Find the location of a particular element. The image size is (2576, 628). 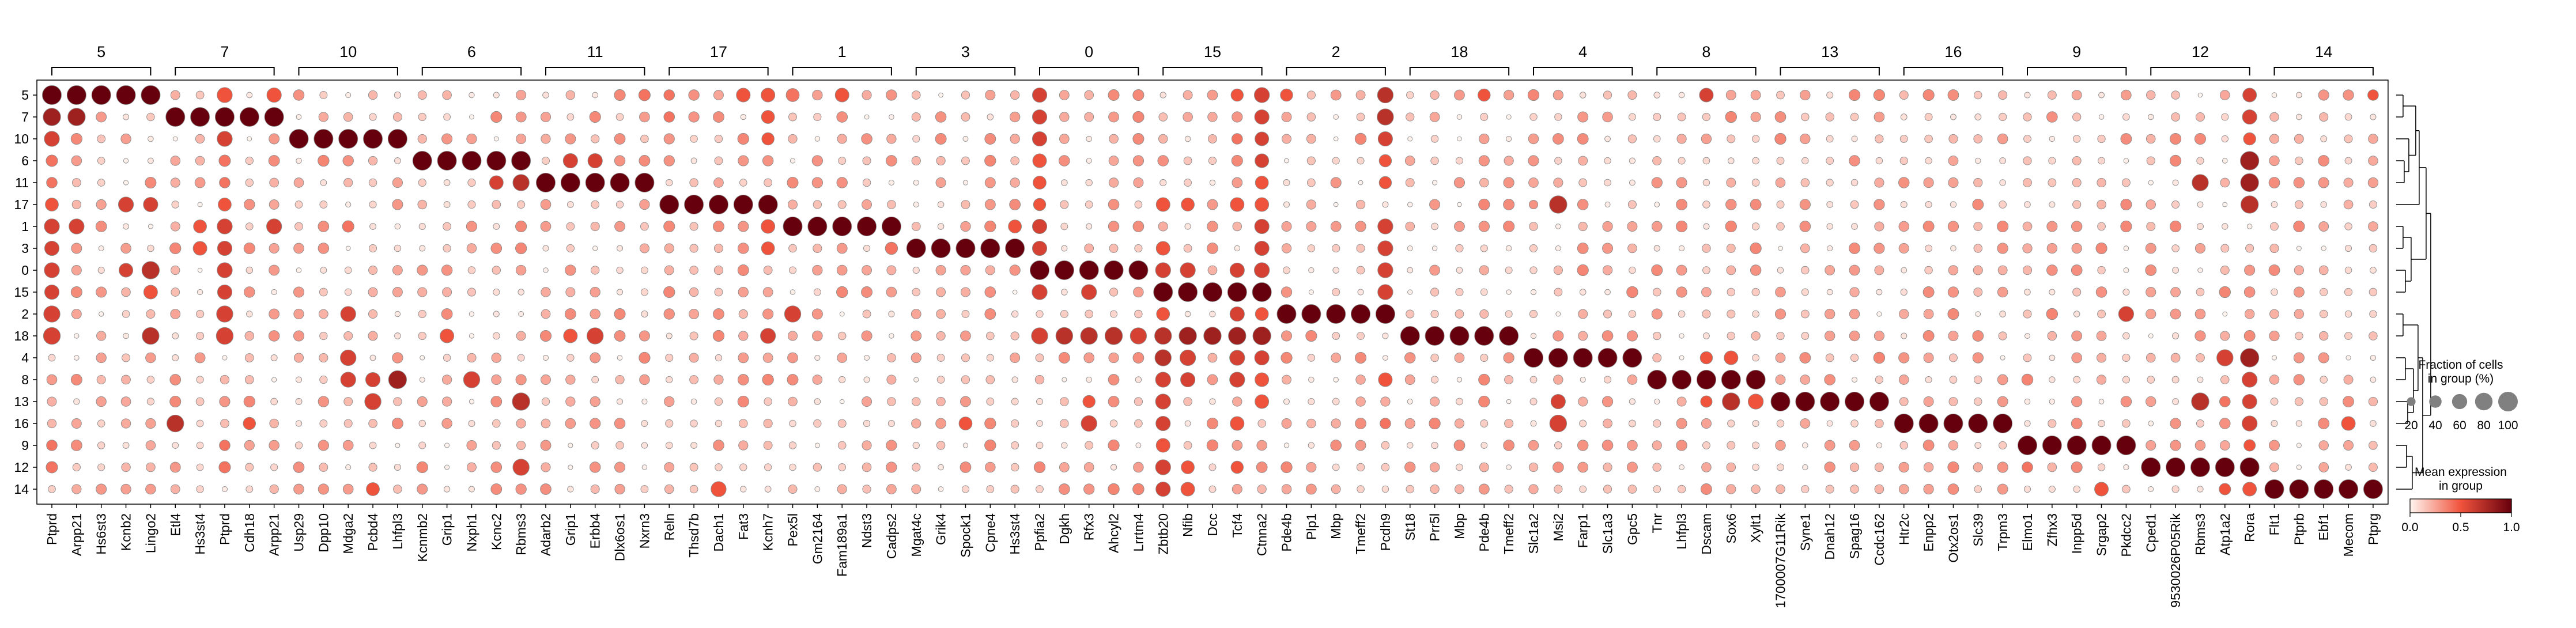

group-bracket is located at coordinates (1830, 71).